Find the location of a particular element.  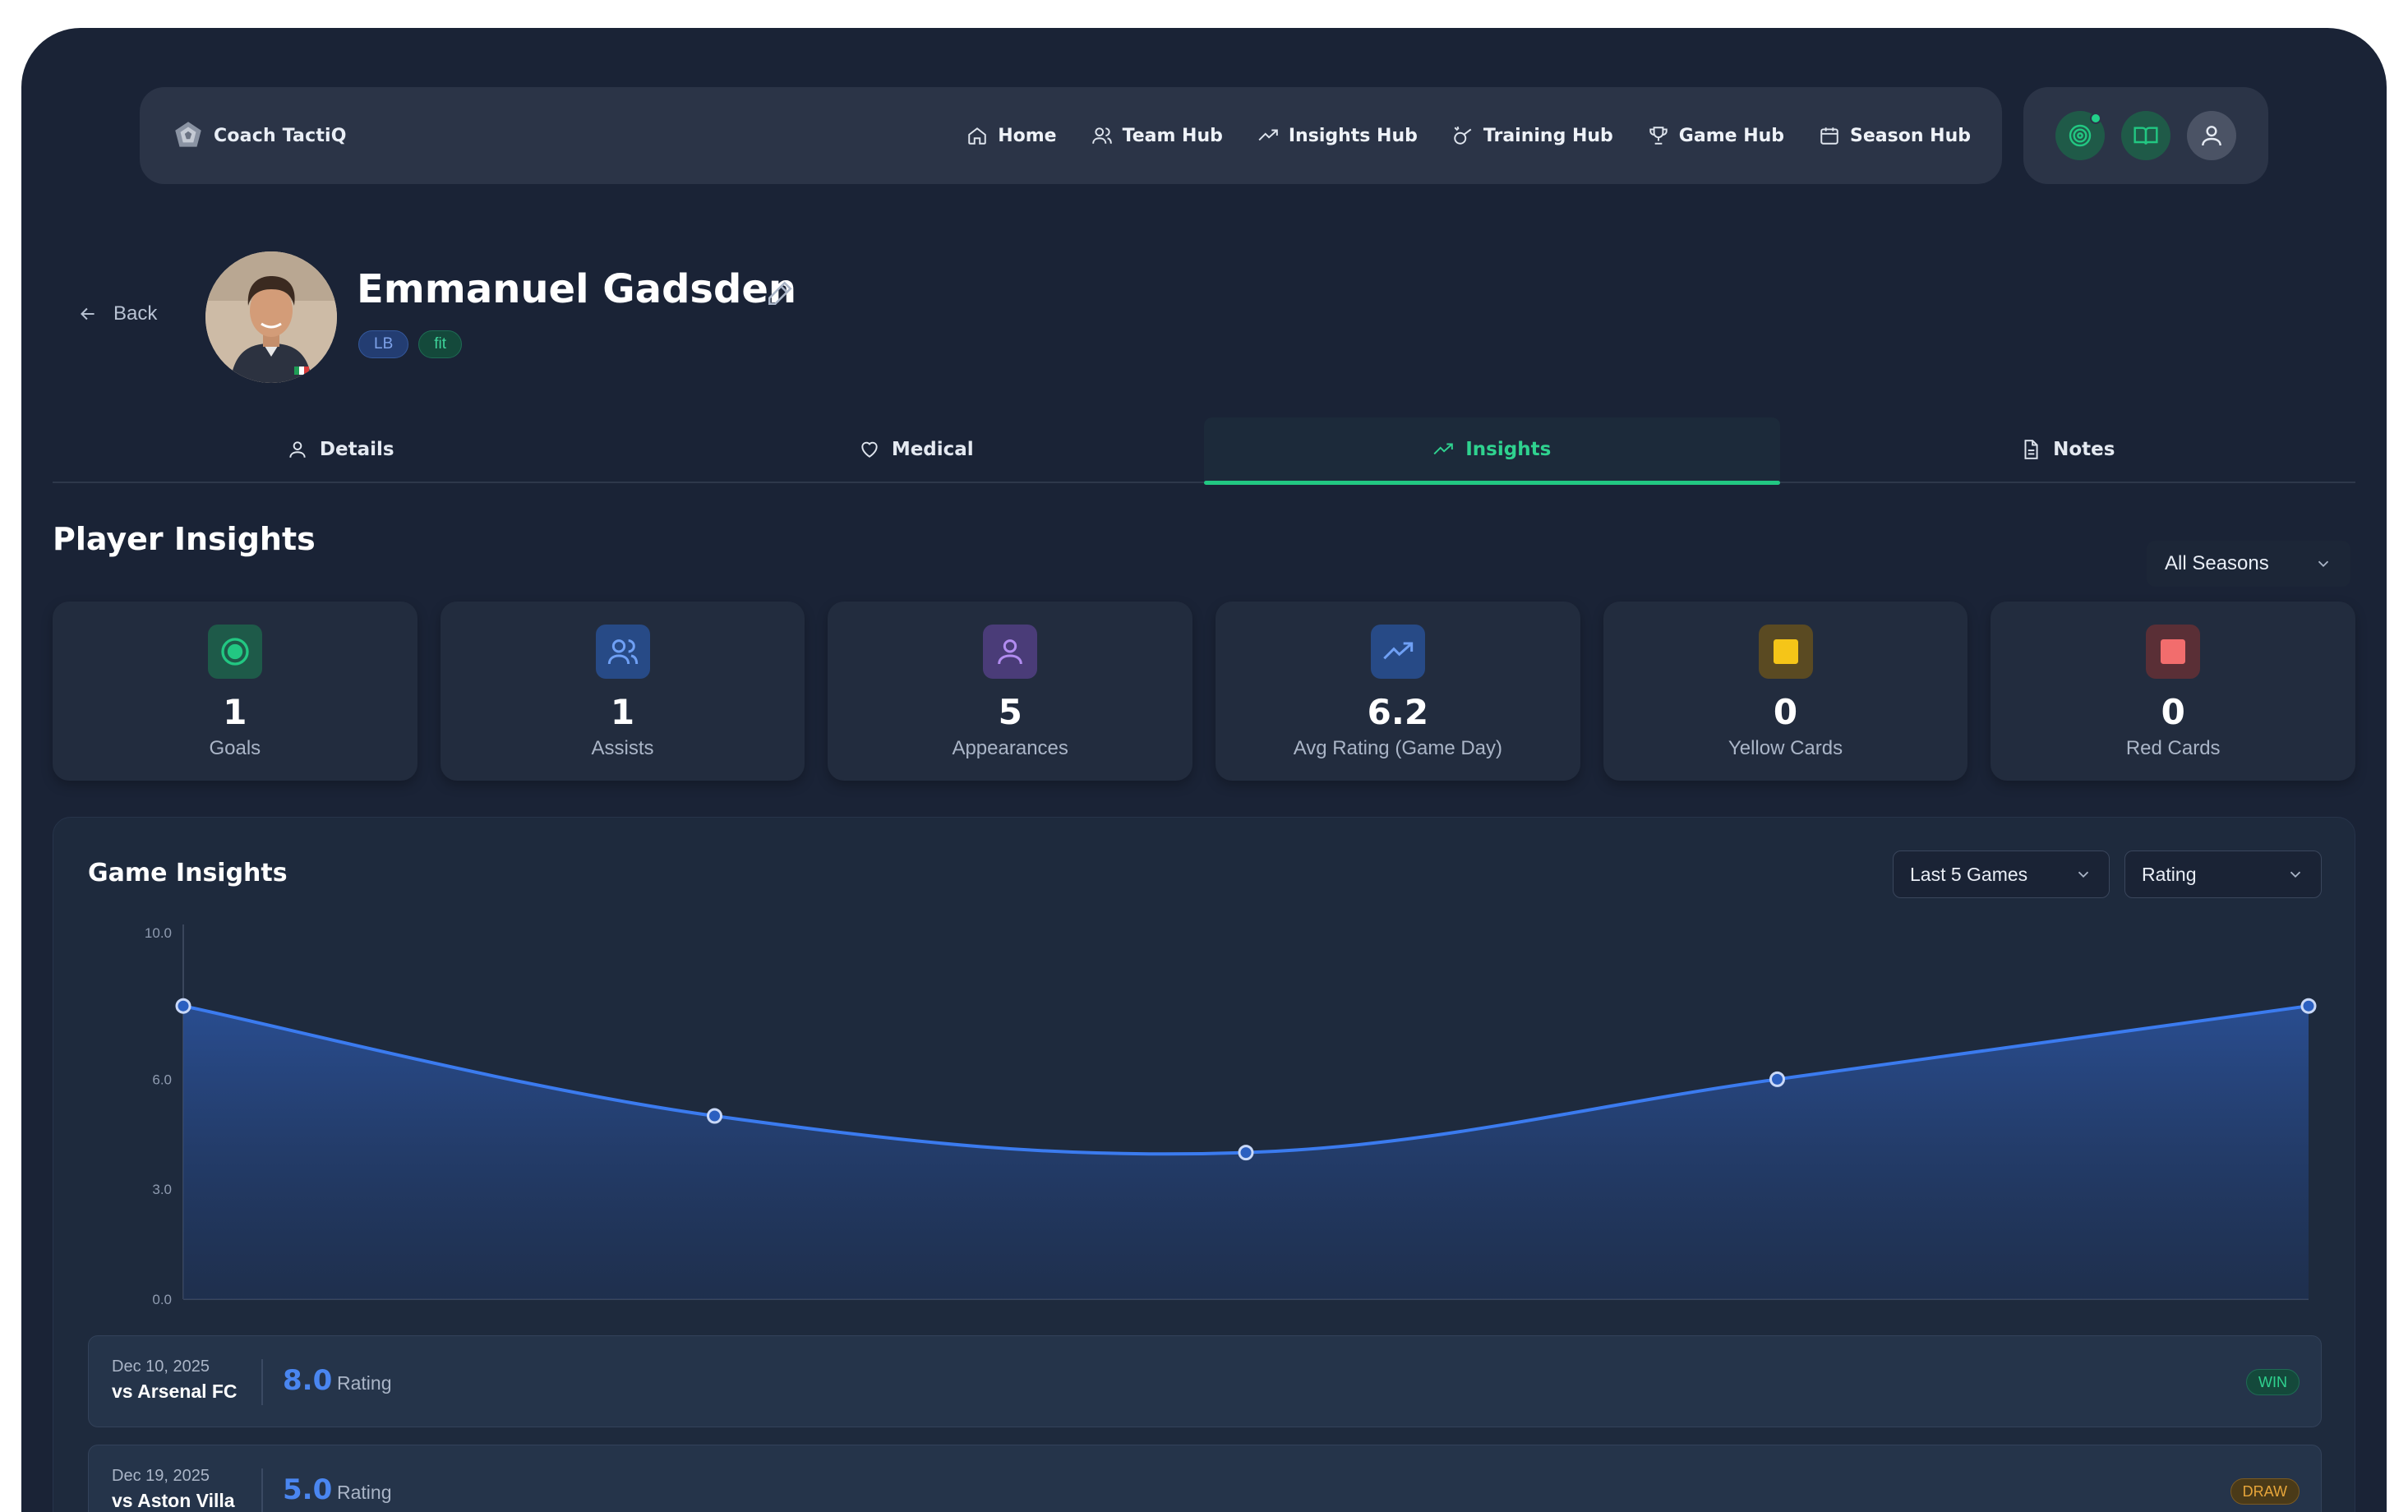

profile-tabs: Details Medical Insights Notes is located at coordinates (1204, 451).